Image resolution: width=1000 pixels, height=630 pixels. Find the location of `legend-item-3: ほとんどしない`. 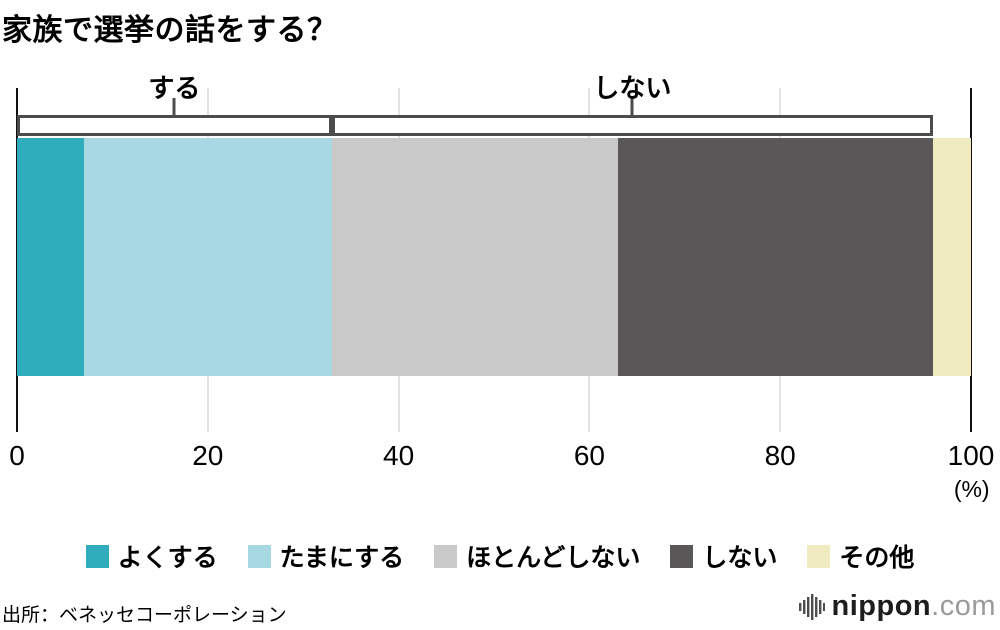

legend-item-3: ほとんどしない is located at coordinates (537, 556).